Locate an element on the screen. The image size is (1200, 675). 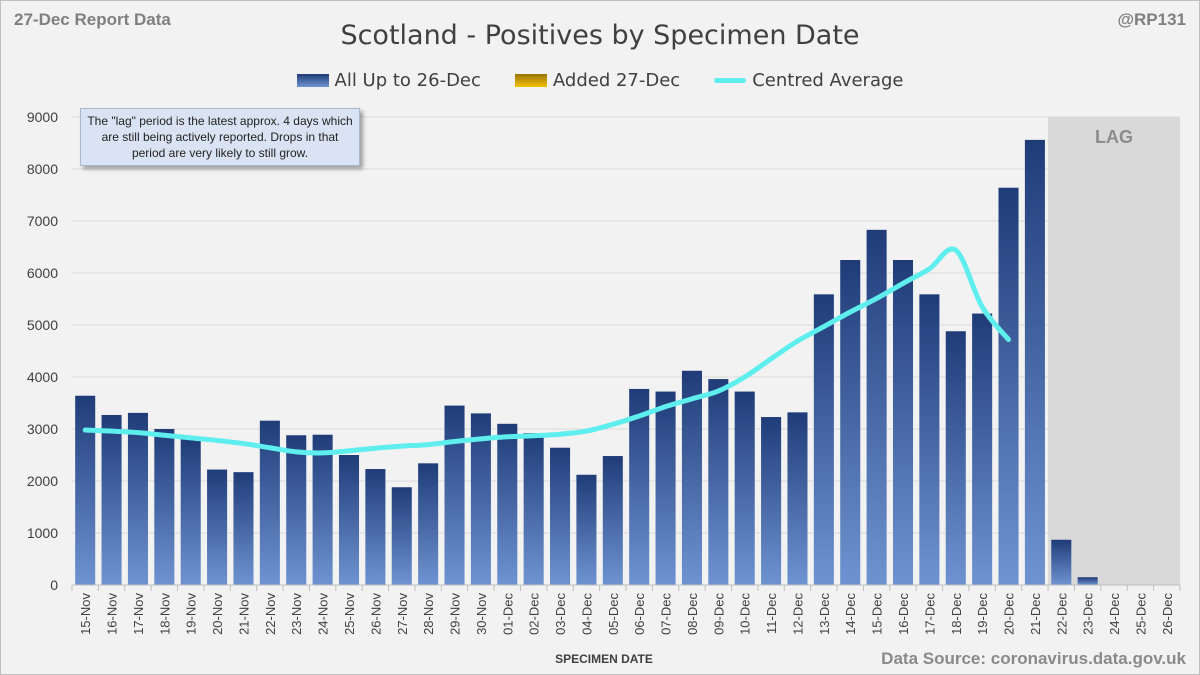
author-handle: @RP131 is located at coordinates (1151, 19).